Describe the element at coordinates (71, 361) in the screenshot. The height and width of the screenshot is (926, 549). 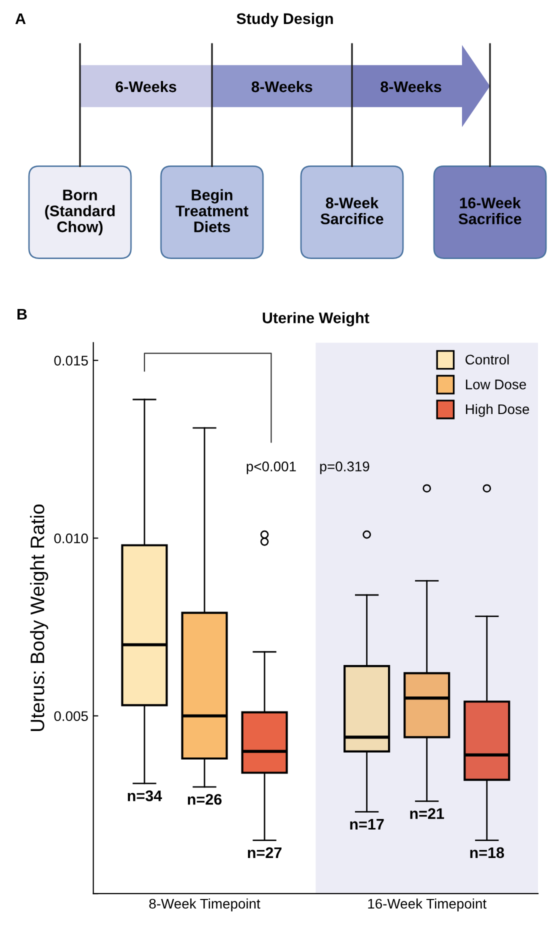
I see `y-tick-label: 0.015` at that location.